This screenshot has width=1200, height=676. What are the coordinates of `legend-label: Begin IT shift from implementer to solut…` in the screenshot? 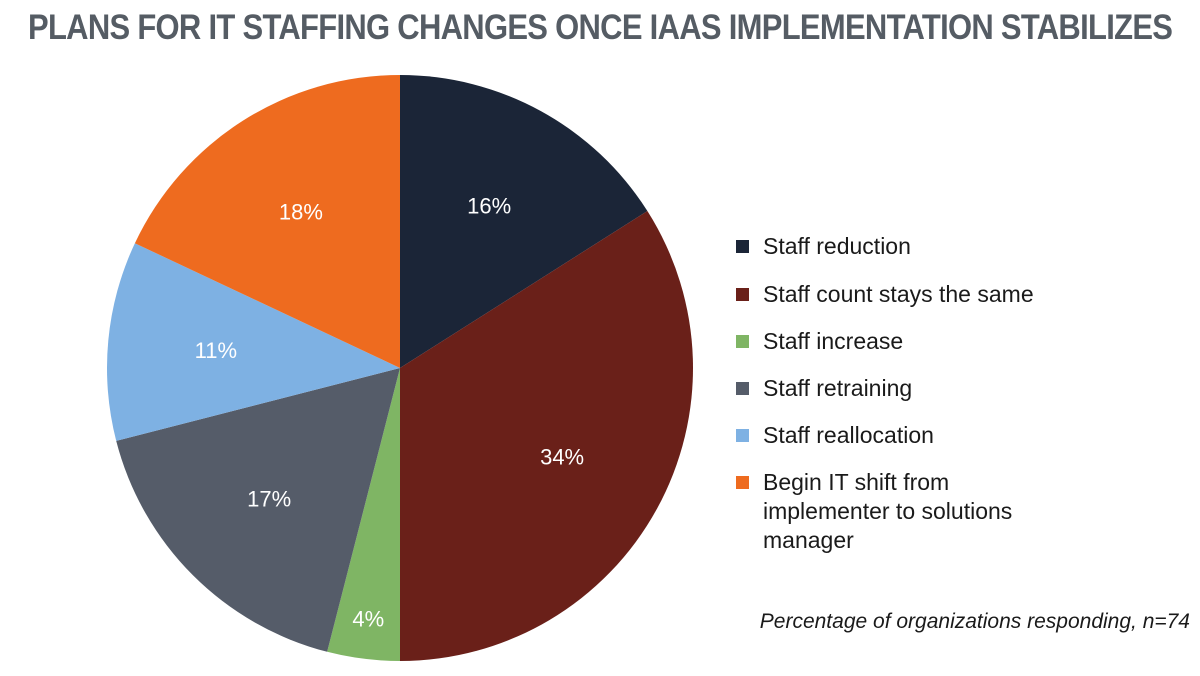 It's located at (888, 511).